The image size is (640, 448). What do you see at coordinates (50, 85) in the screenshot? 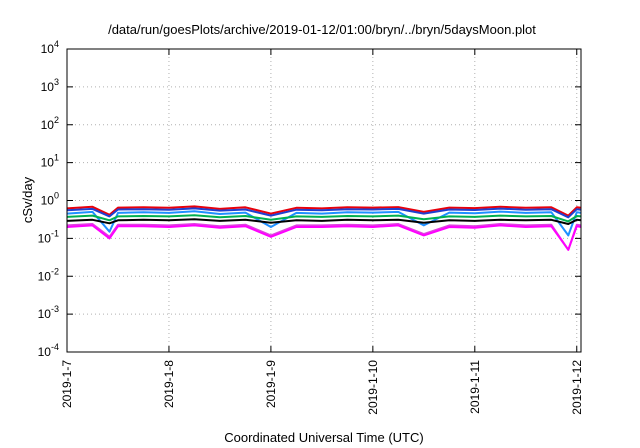
I see `y-tick-label: 10³` at bounding box center [50, 85].